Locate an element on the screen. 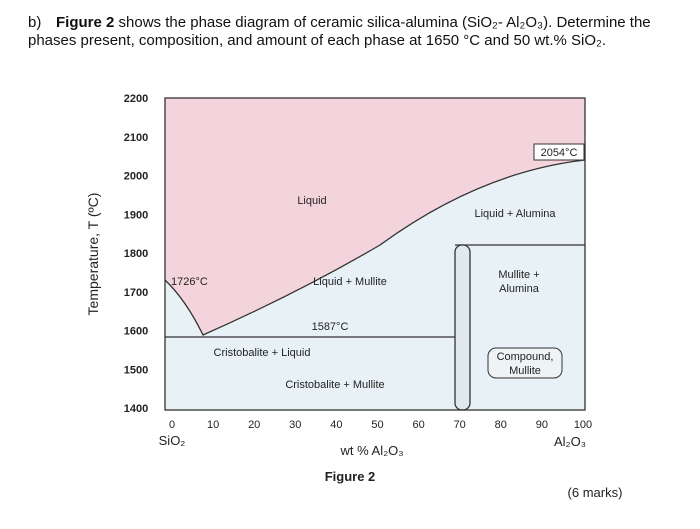 Image resolution: width=700 pixels, height=529 pixels. y-tick-label: 1900 is located at coordinates (136, 215).